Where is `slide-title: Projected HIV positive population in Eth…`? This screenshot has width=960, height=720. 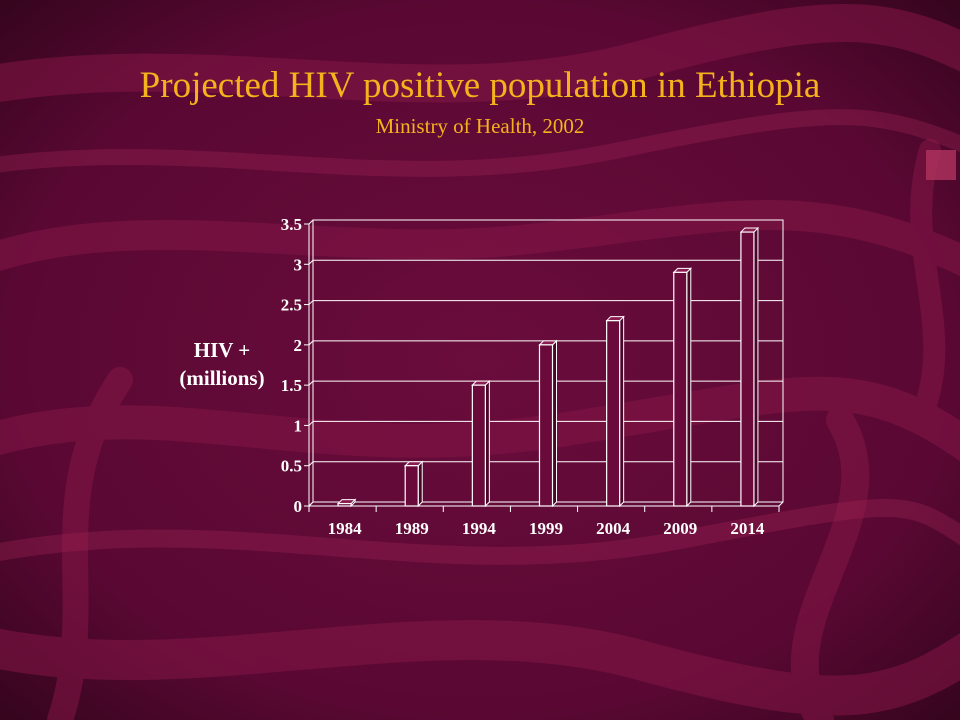 slide-title: Projected HIV positive population in Eth… is located at coordinates (480, 85).